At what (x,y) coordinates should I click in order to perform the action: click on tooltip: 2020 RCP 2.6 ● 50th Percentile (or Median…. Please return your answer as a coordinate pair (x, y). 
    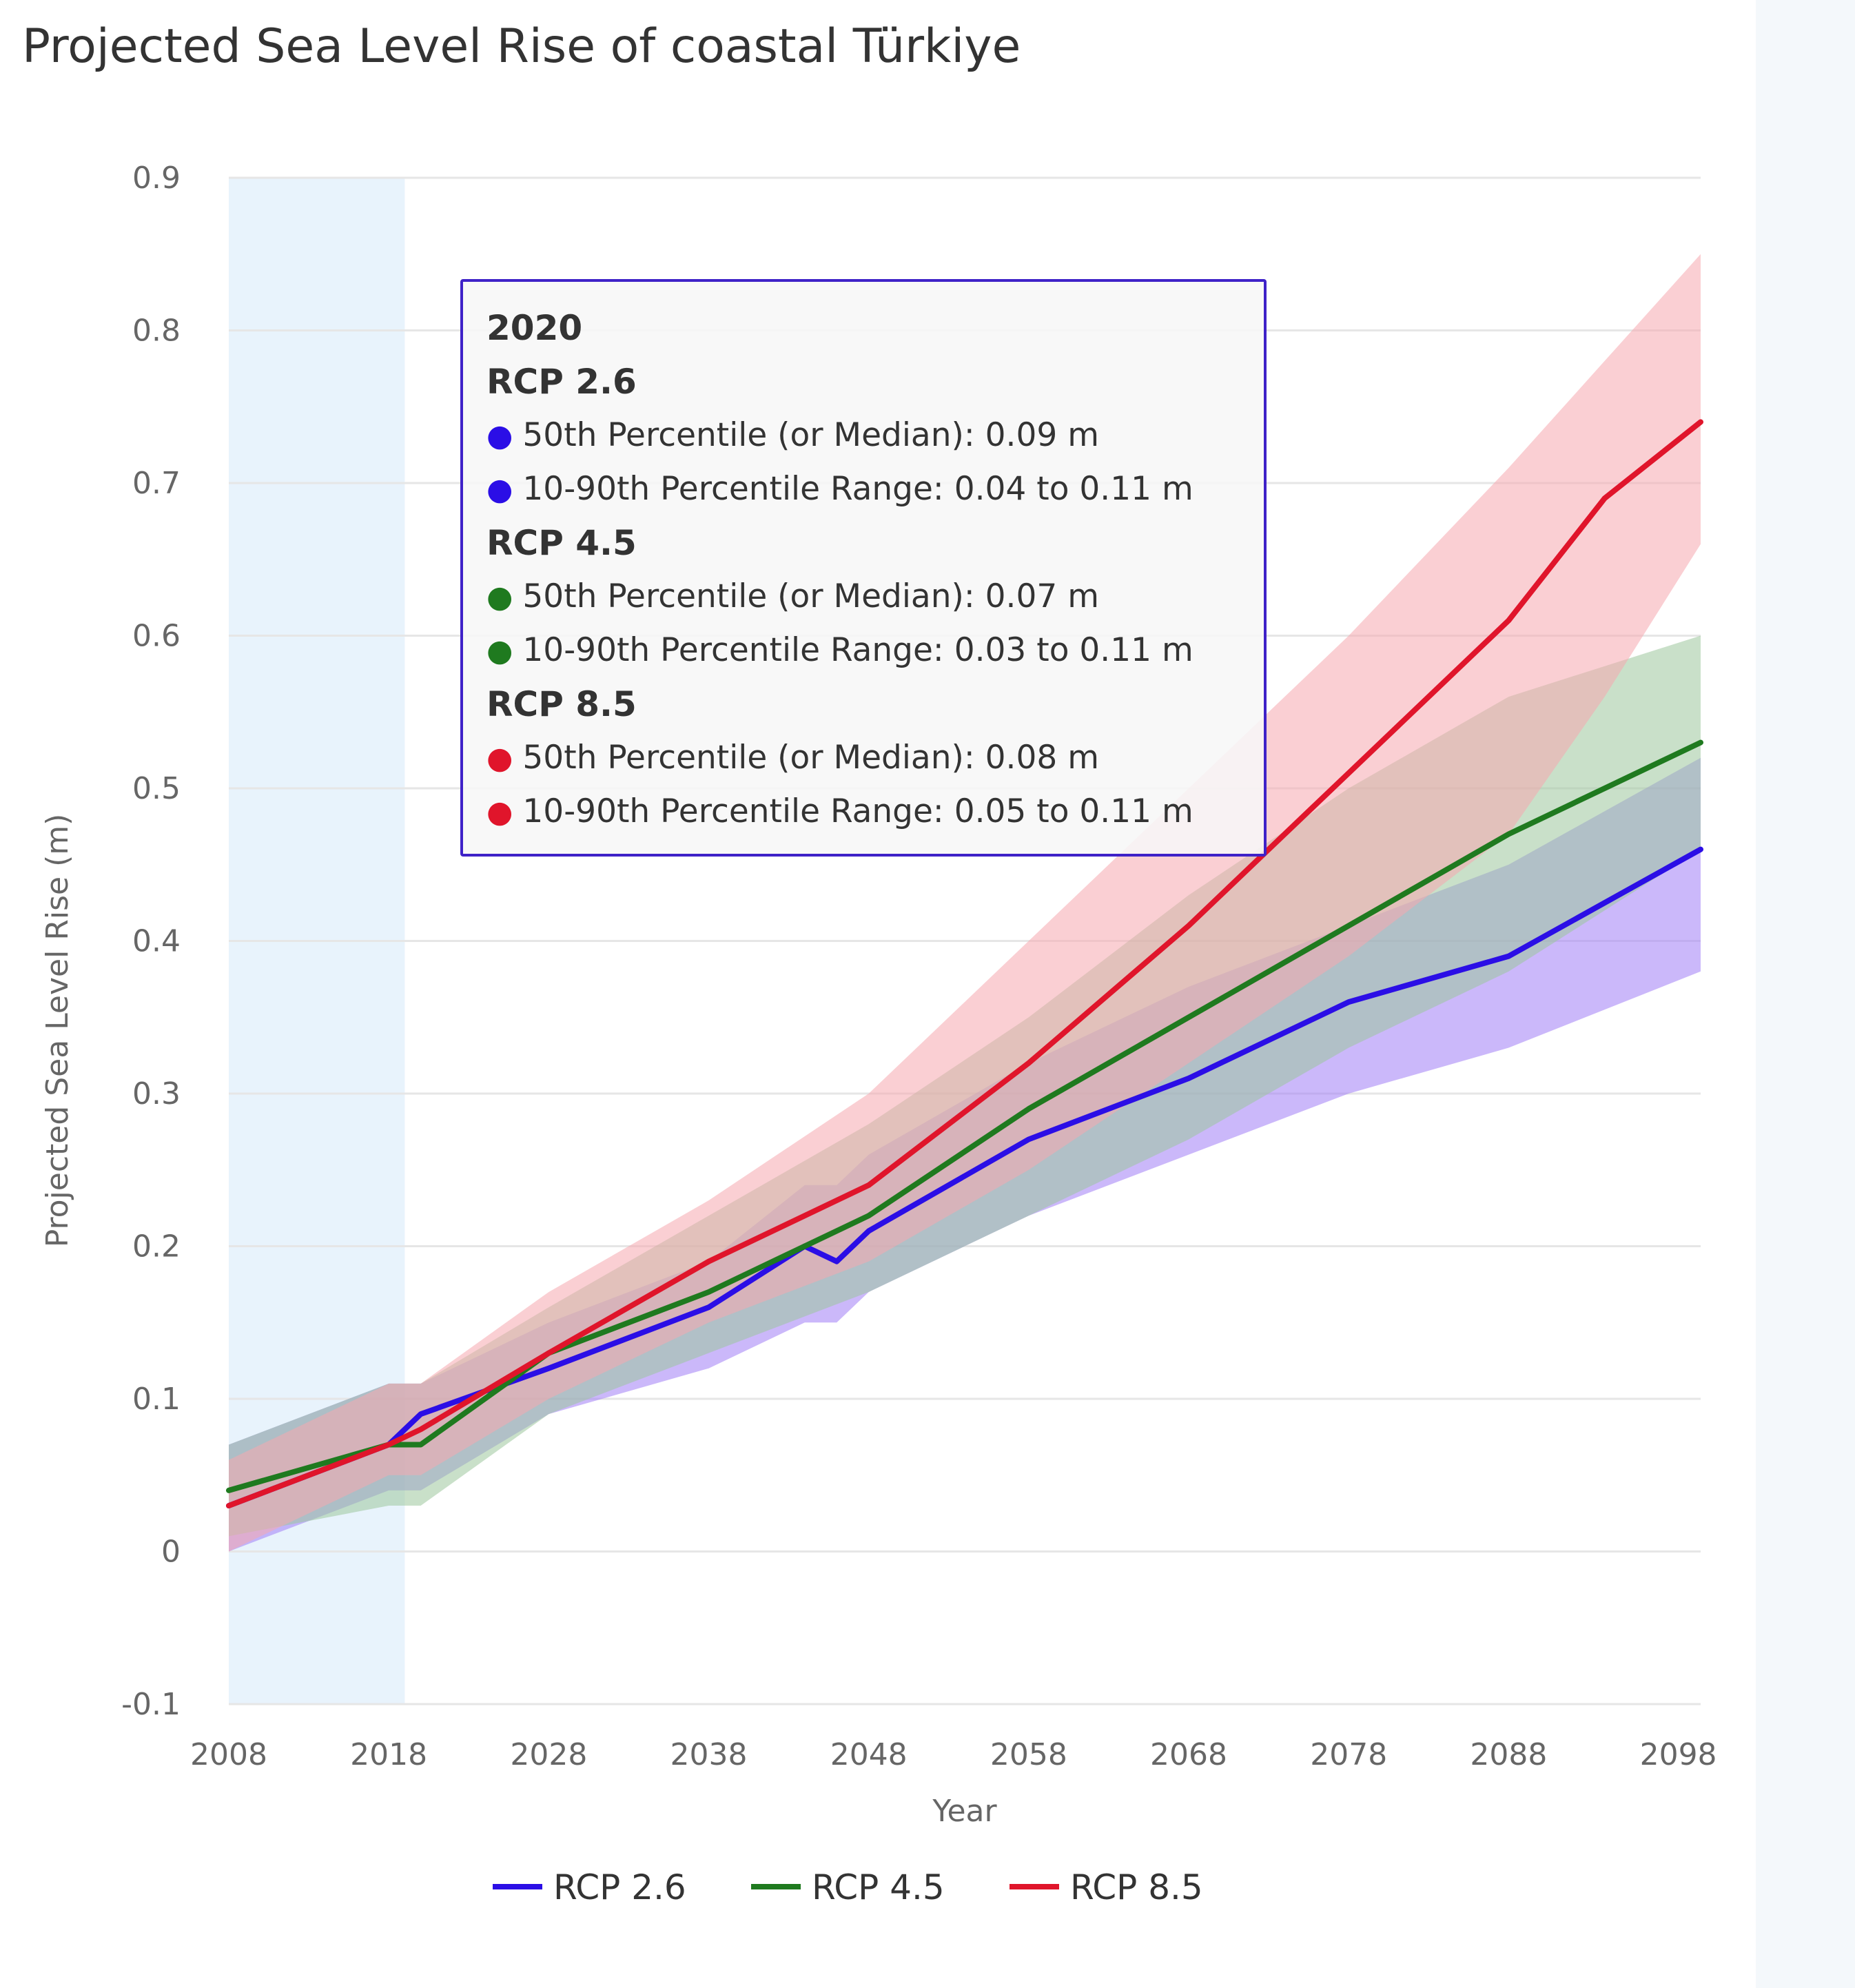
    Looking at the image, I should click on (863, 568).